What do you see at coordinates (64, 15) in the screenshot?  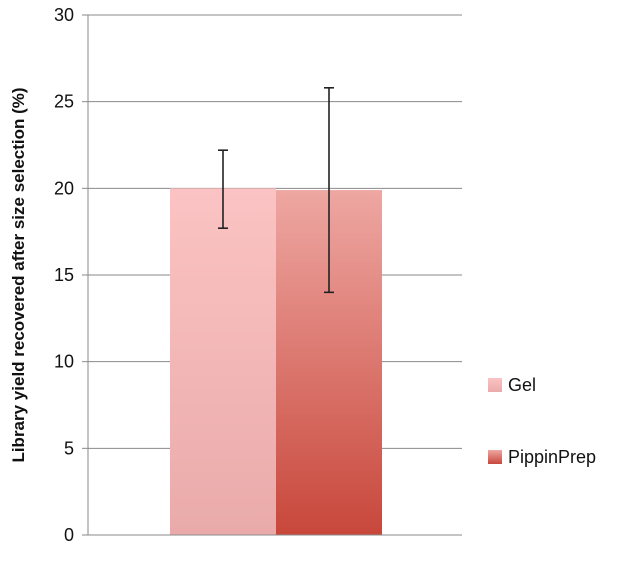 I see `y-tick-label: 30` at bounding box center [64, 15].